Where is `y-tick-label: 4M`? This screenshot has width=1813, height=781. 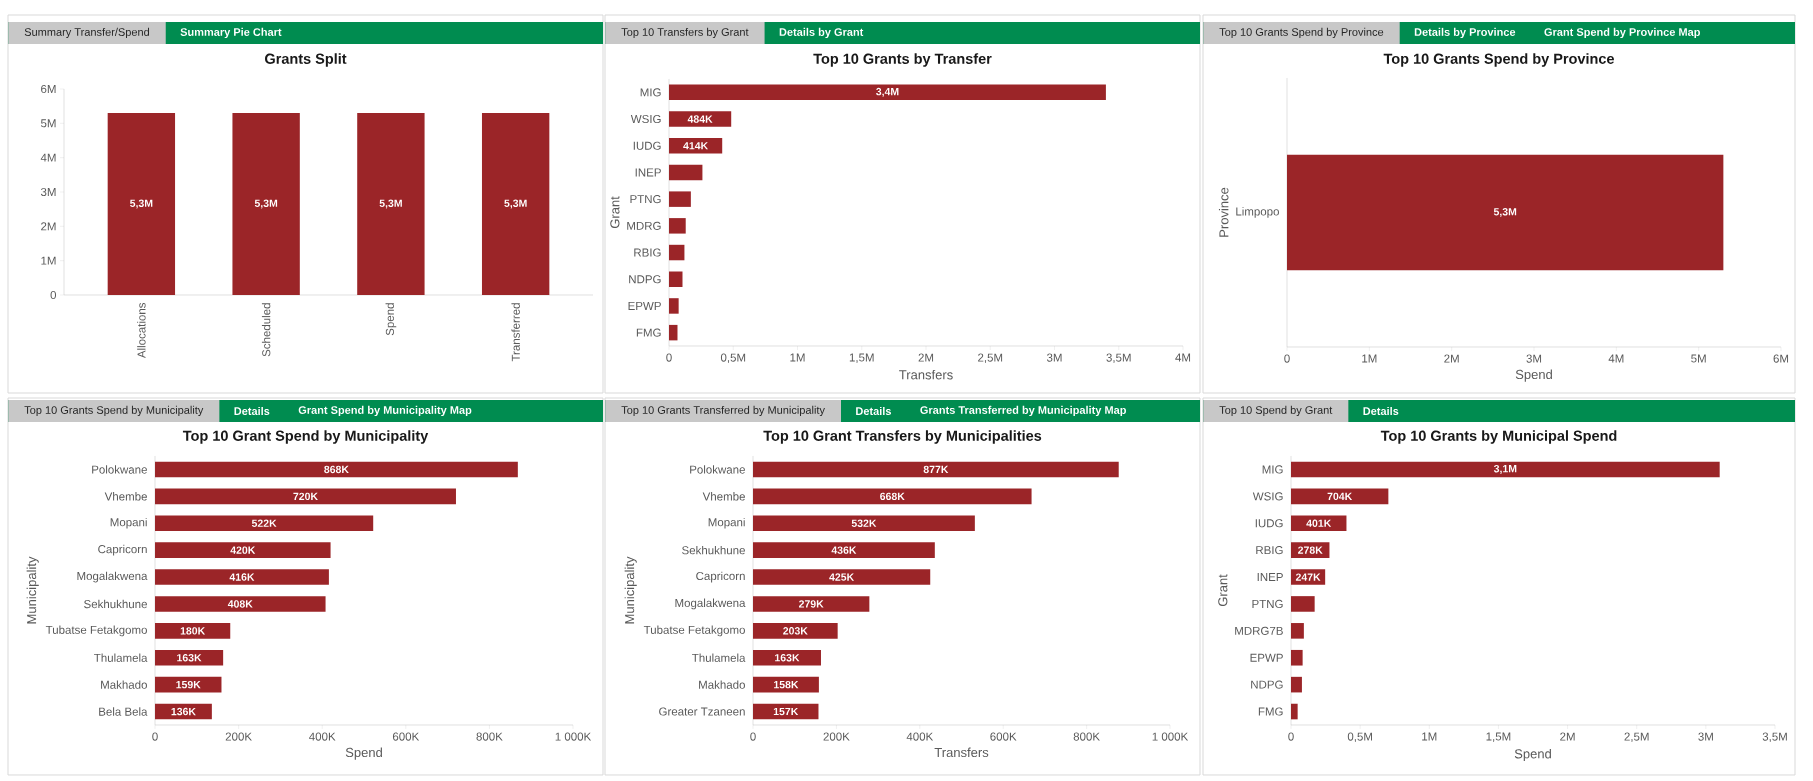
y-tick-label: 4M is located at coordinates (48, 157).